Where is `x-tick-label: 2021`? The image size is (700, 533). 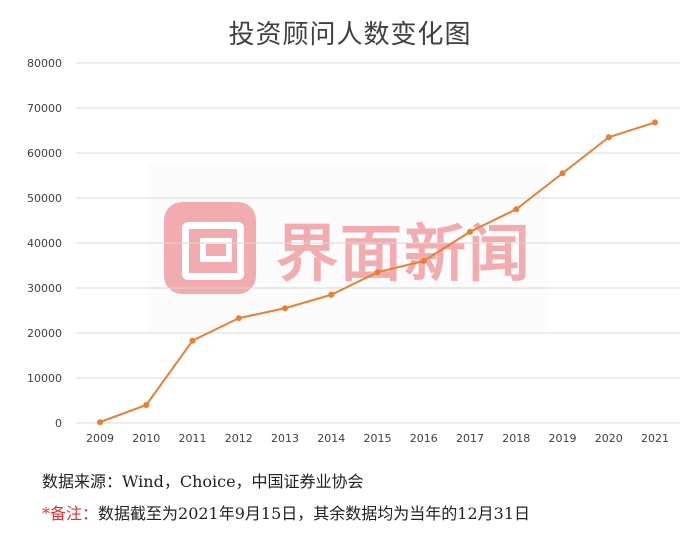
x-tick-label: 2021 is located at coordinates (655, 438).